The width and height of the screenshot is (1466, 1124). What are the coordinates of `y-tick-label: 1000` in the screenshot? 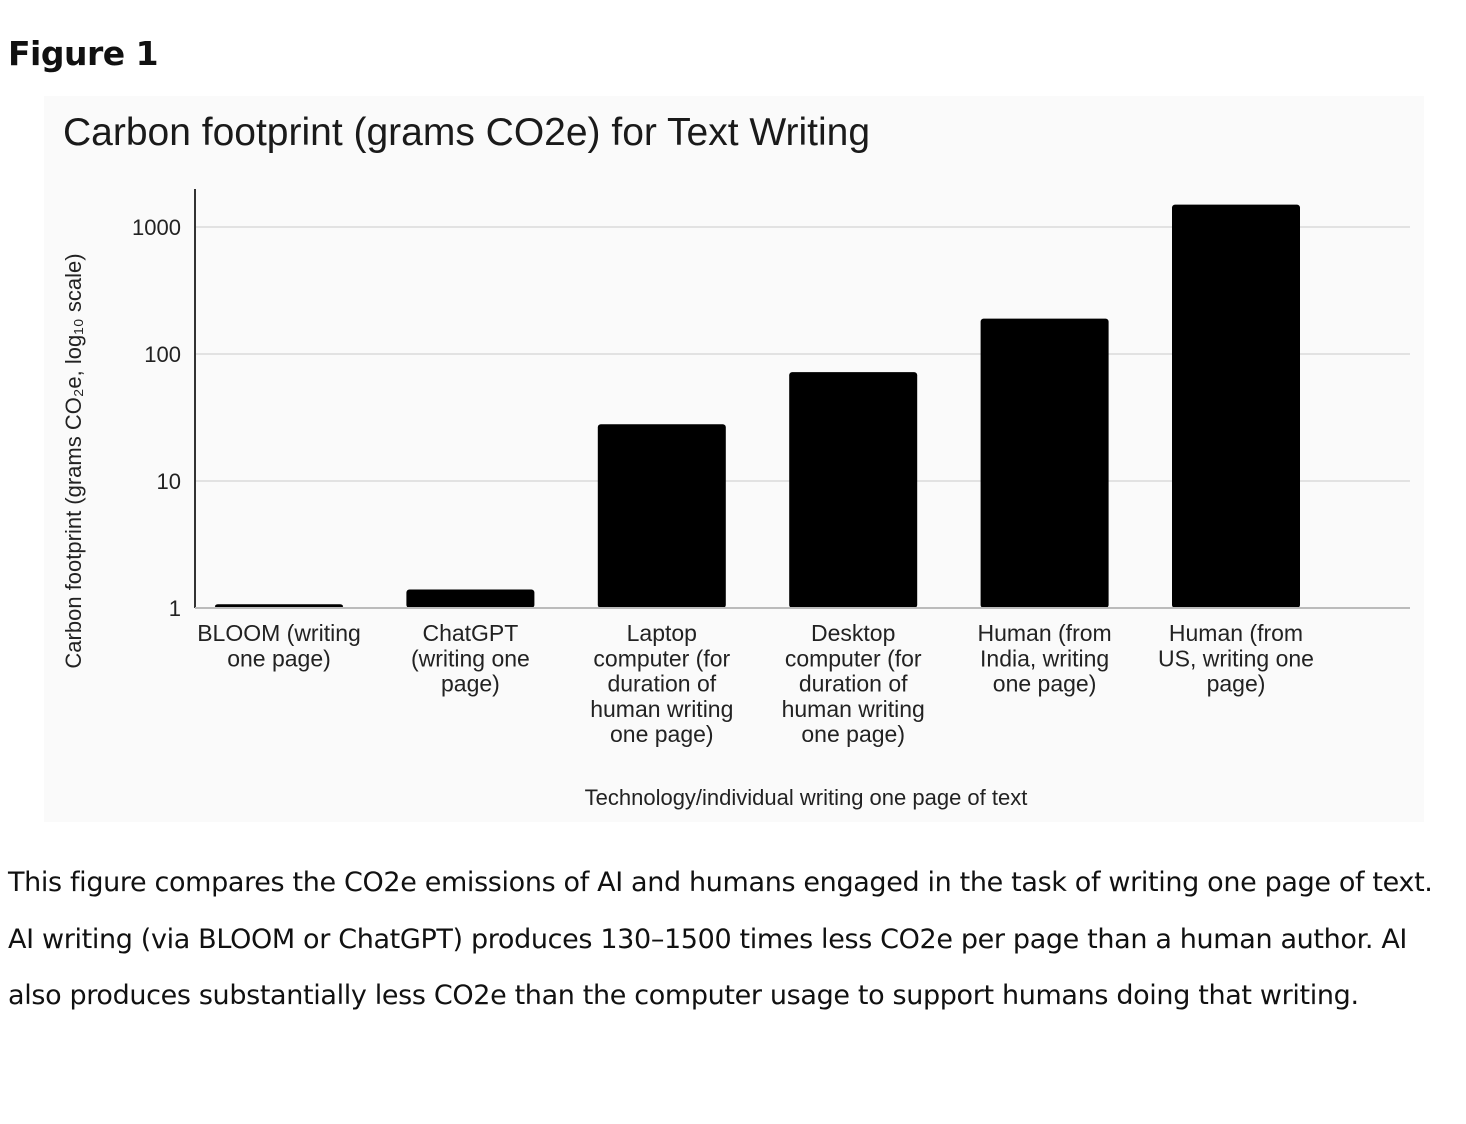 It's located at (156, 227).